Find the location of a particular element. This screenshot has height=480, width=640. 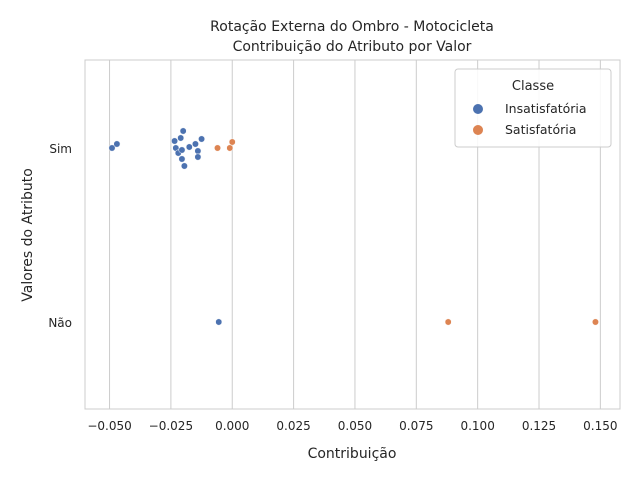

y-tick-labels: Sim Não is located at coordinates (60, 236).